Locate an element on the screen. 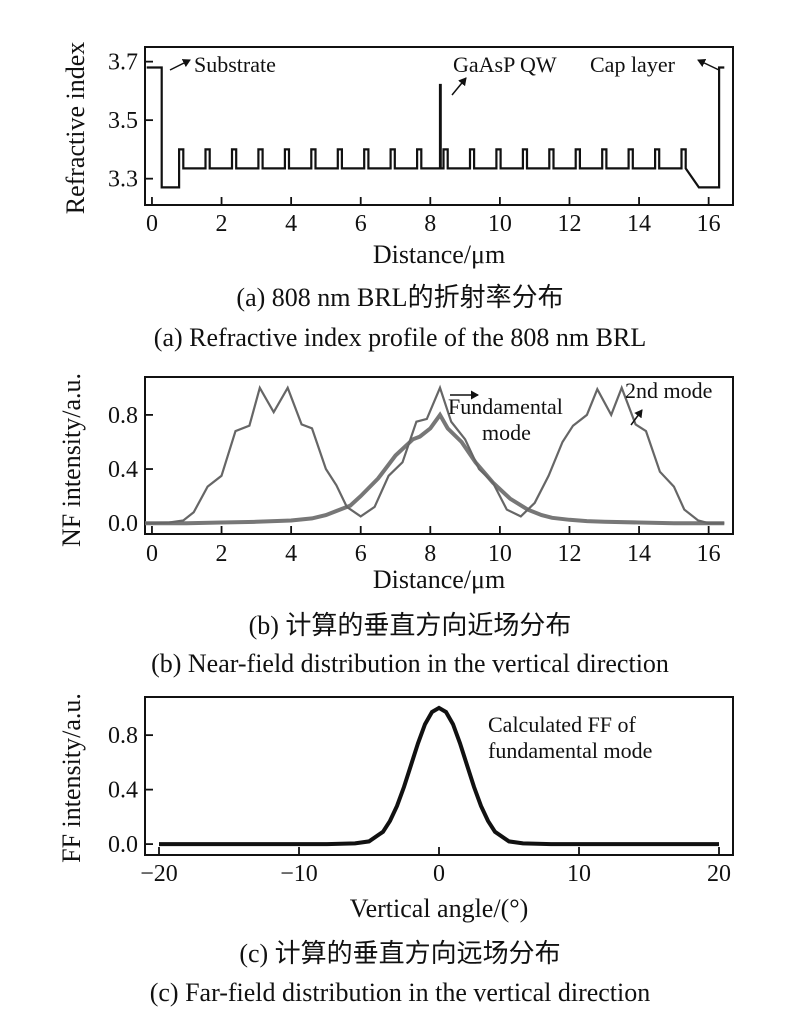 The image size is (800, 1013). y-axis-label-b: NF intensity/a.u. is located at coordinates (71, 460).